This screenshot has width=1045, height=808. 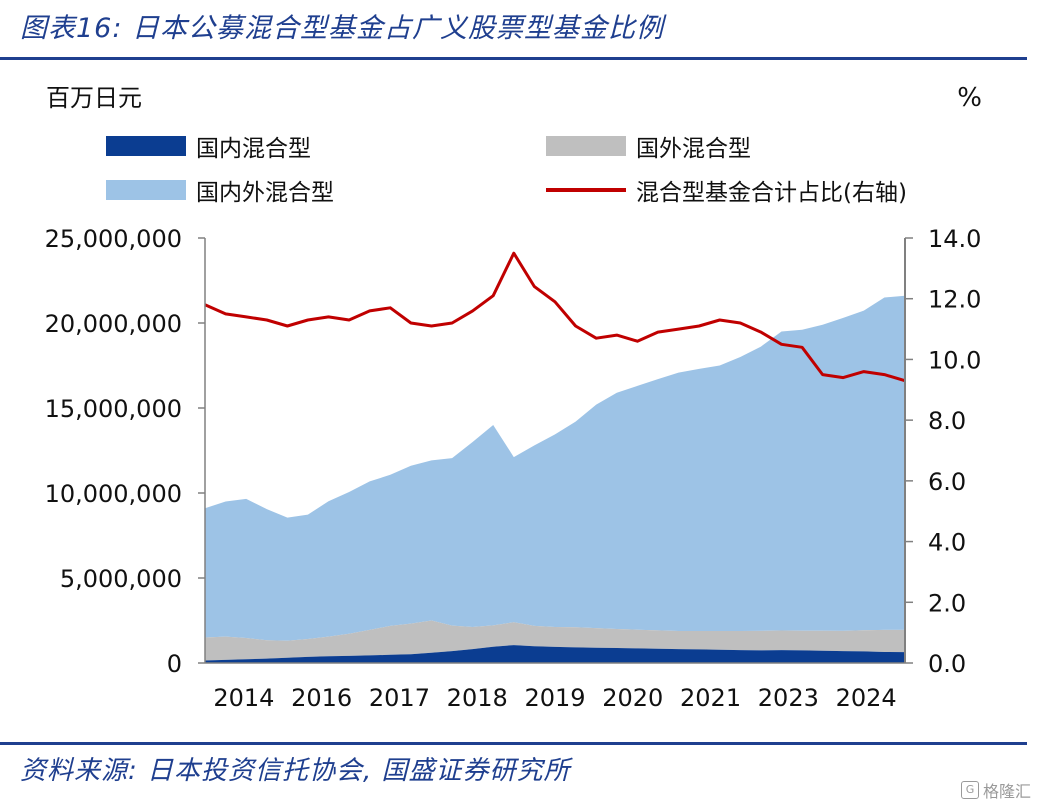 What do you see at coordinates (555, 640) in the screenshot?
I see `area-foreign-mixed` at bounding box center [555, 640].